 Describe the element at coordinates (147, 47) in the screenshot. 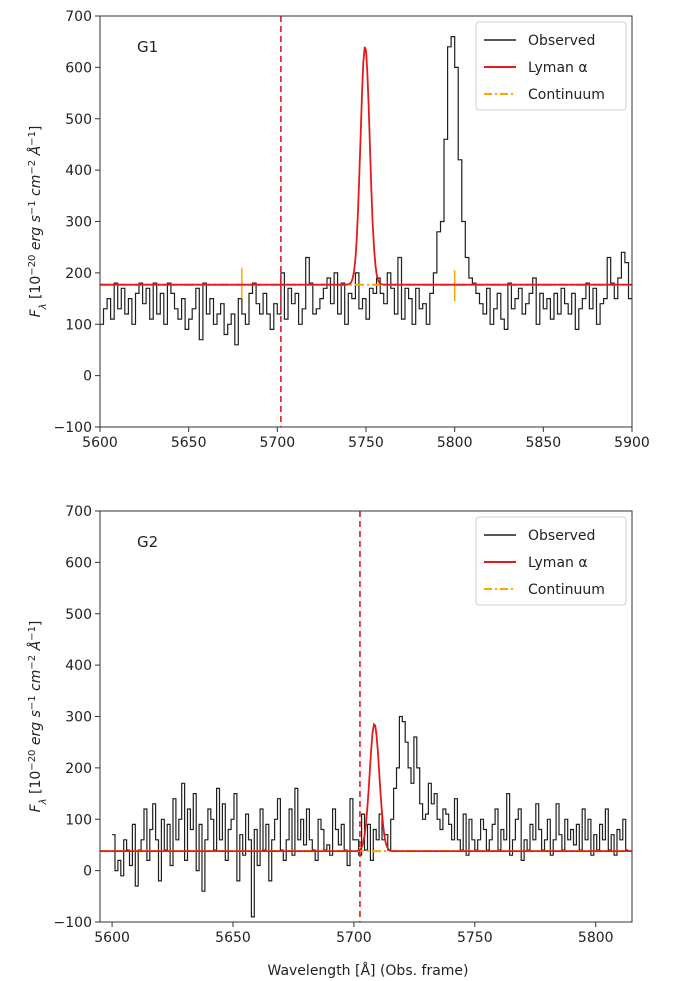

I see `panel-label: G1` at that location.